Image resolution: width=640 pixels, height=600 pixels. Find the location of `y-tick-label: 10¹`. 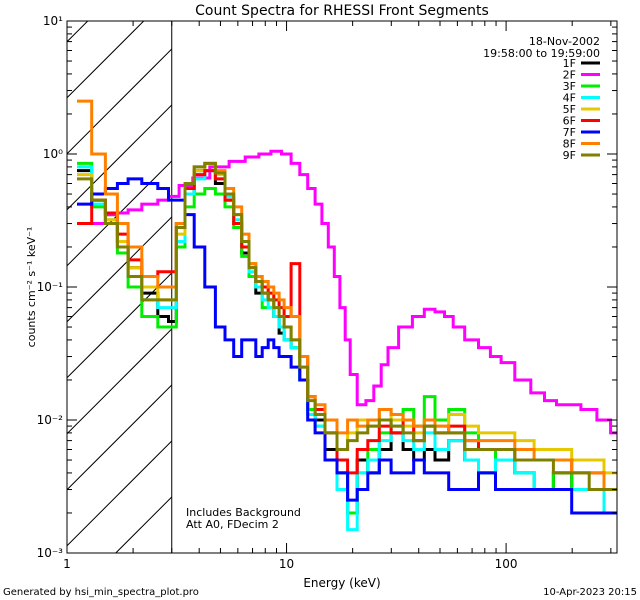

y-tick-label: 10¹ is located at coordinates (53, 21).